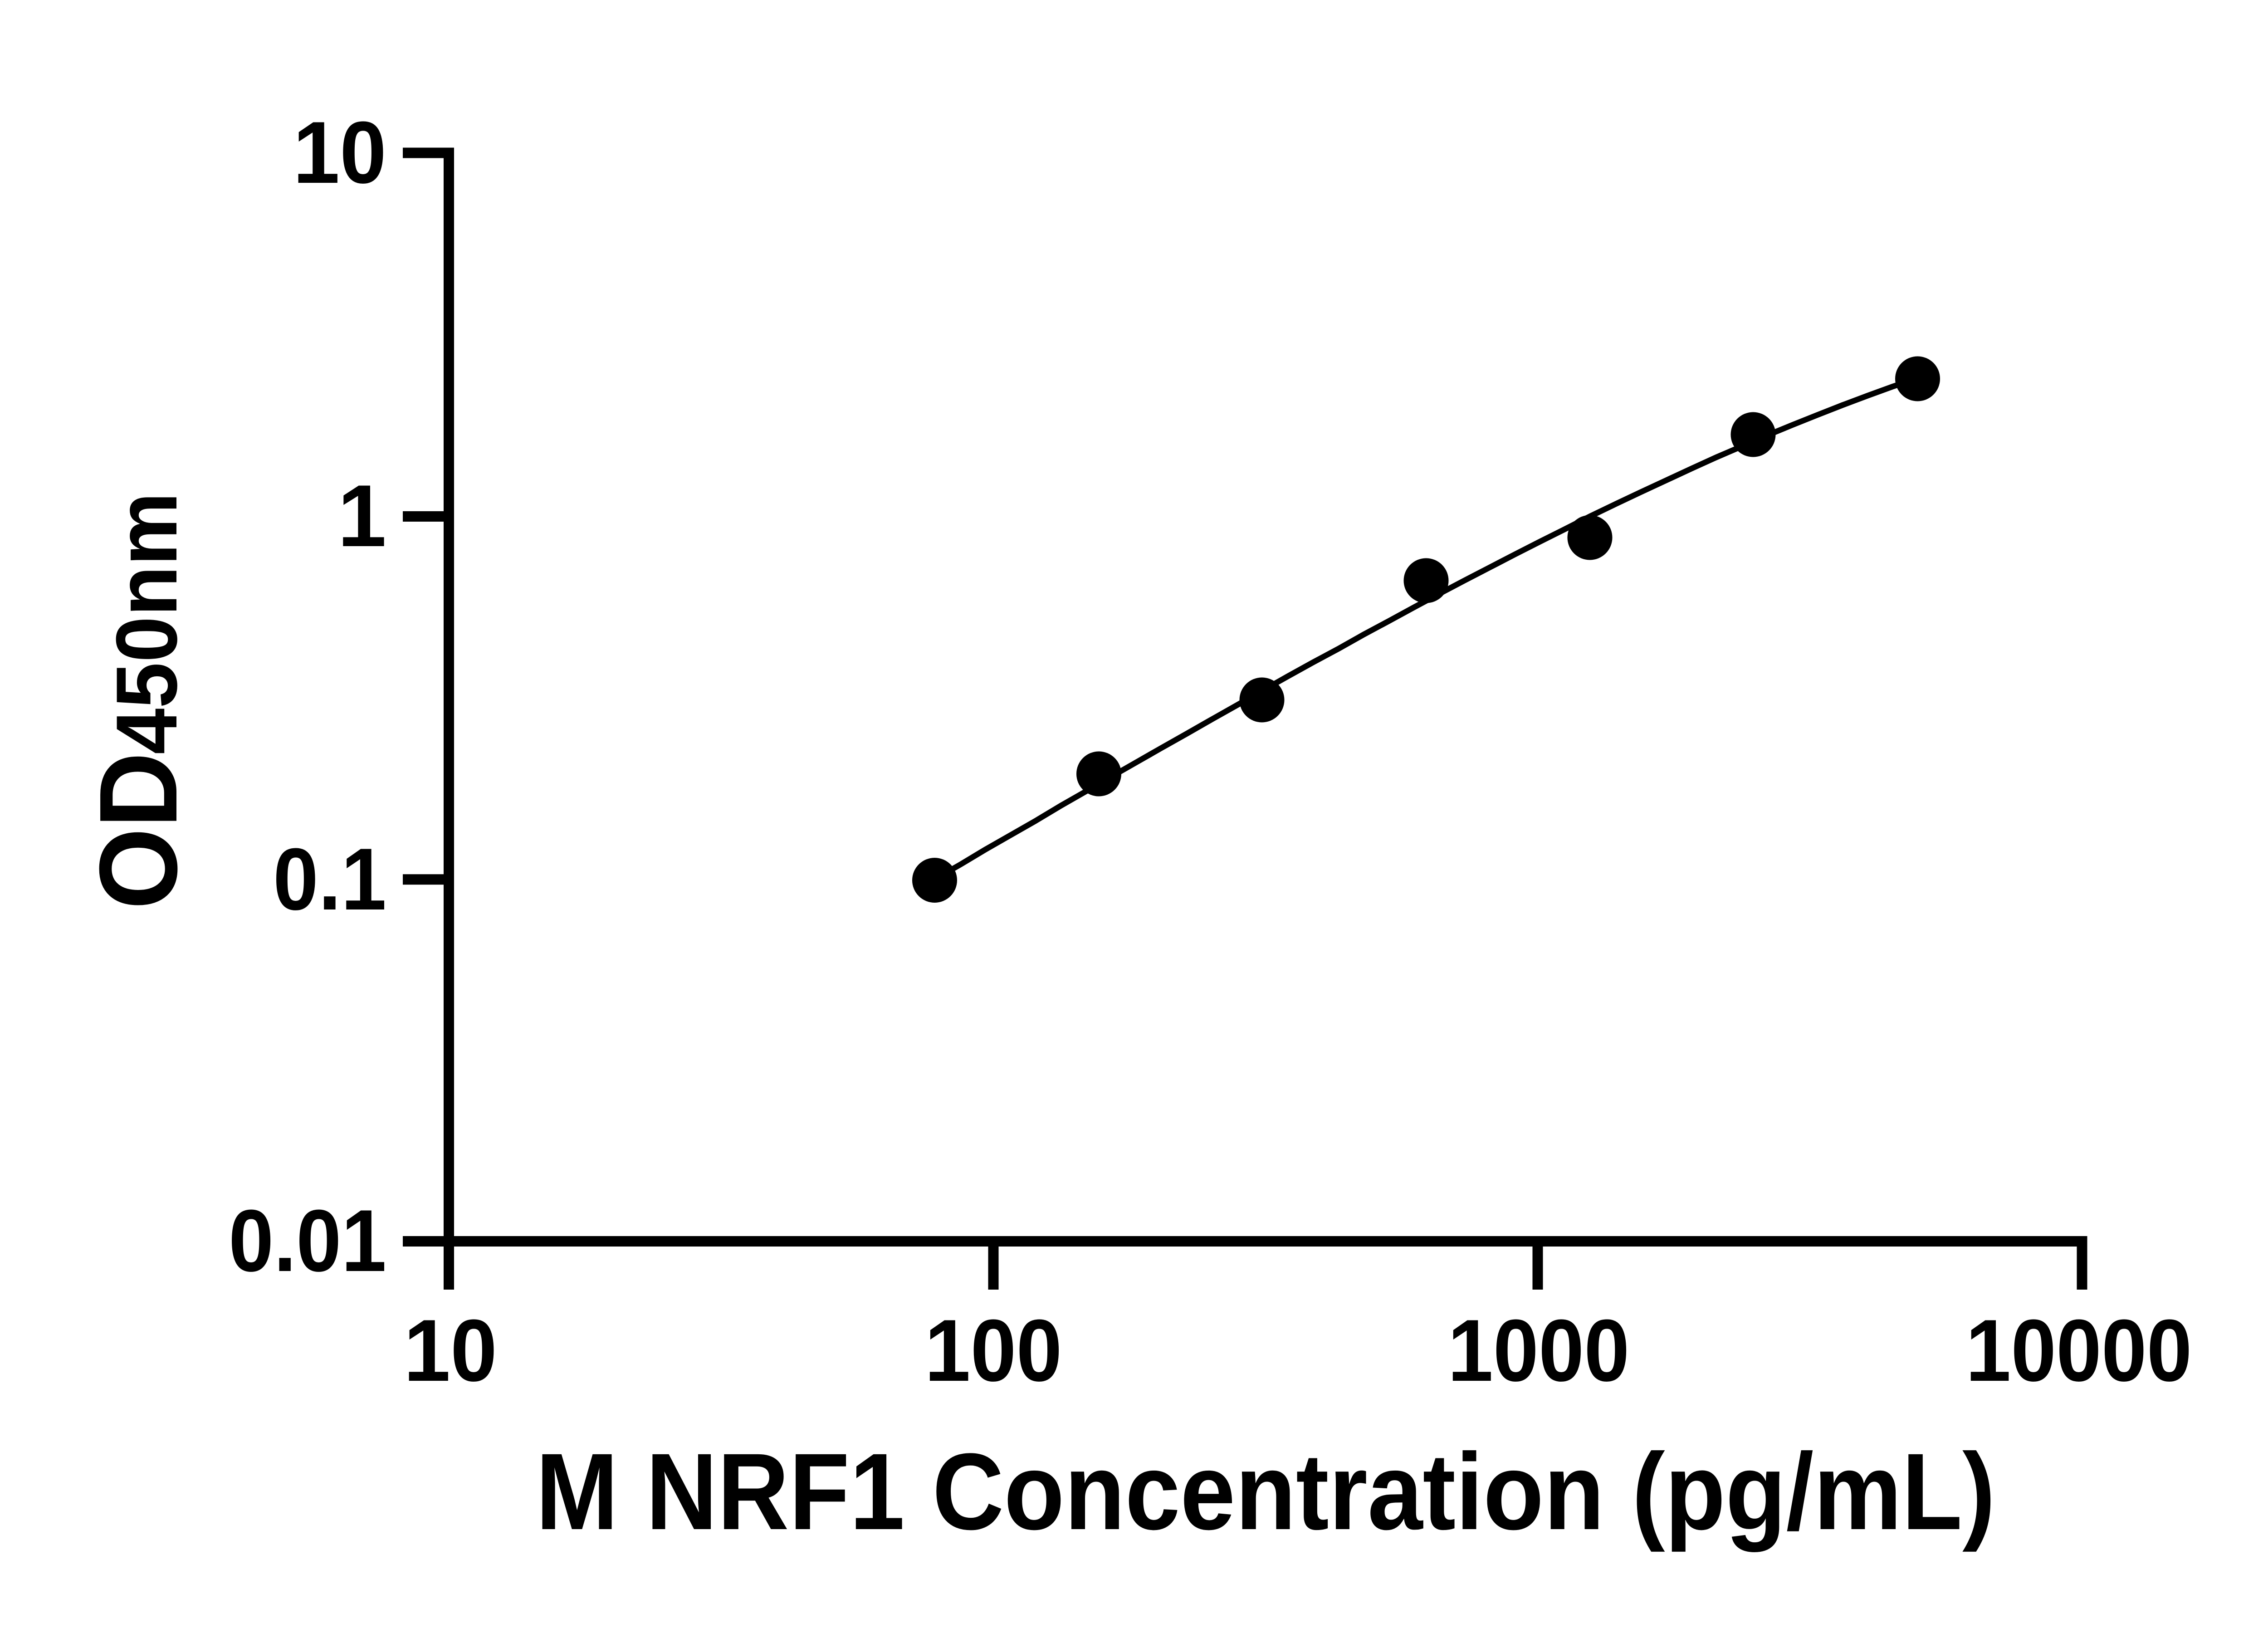  Describe the element at coordinates (1539, 1350) in the screenshot. I see `svg-text: 1000` at that location.